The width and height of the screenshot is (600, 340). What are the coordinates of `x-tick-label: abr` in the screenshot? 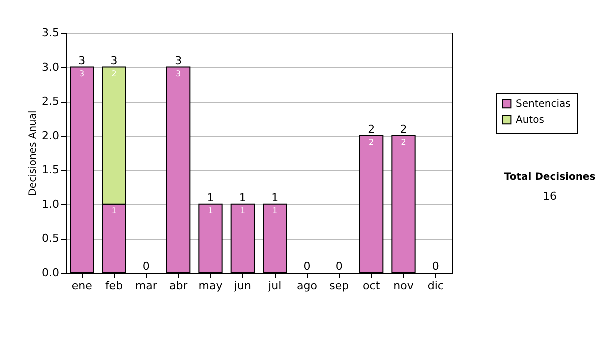 It's located at (178, 286).